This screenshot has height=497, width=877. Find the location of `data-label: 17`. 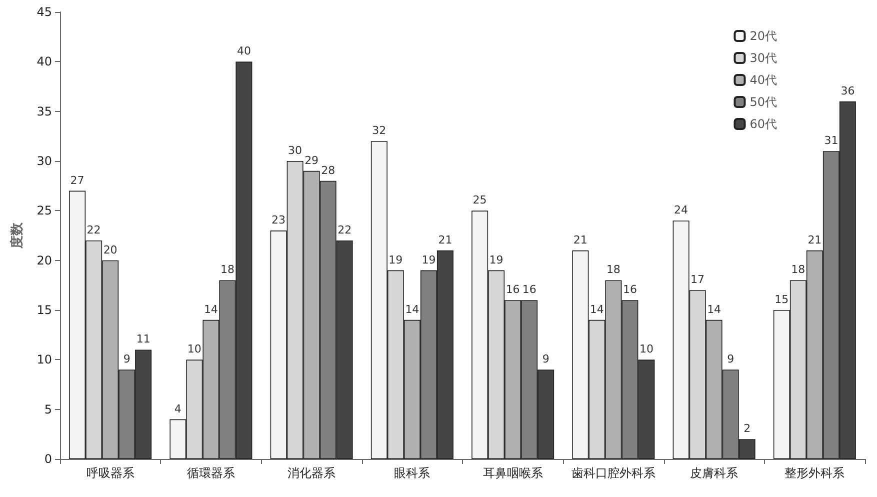

data-label: 17 is located at coordinates (697, 279).